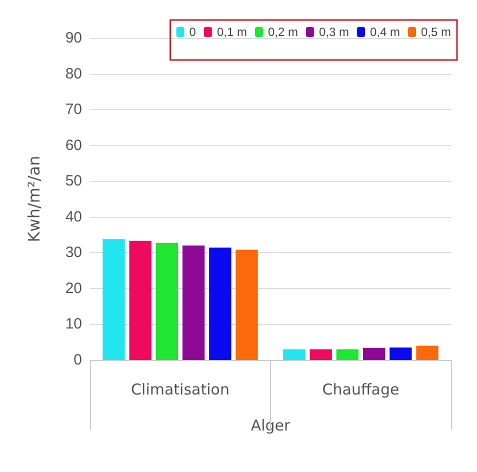 The height and width of the screenshot is (472, 477). I want to click on y-tick-label: 10, so click(73, 324).